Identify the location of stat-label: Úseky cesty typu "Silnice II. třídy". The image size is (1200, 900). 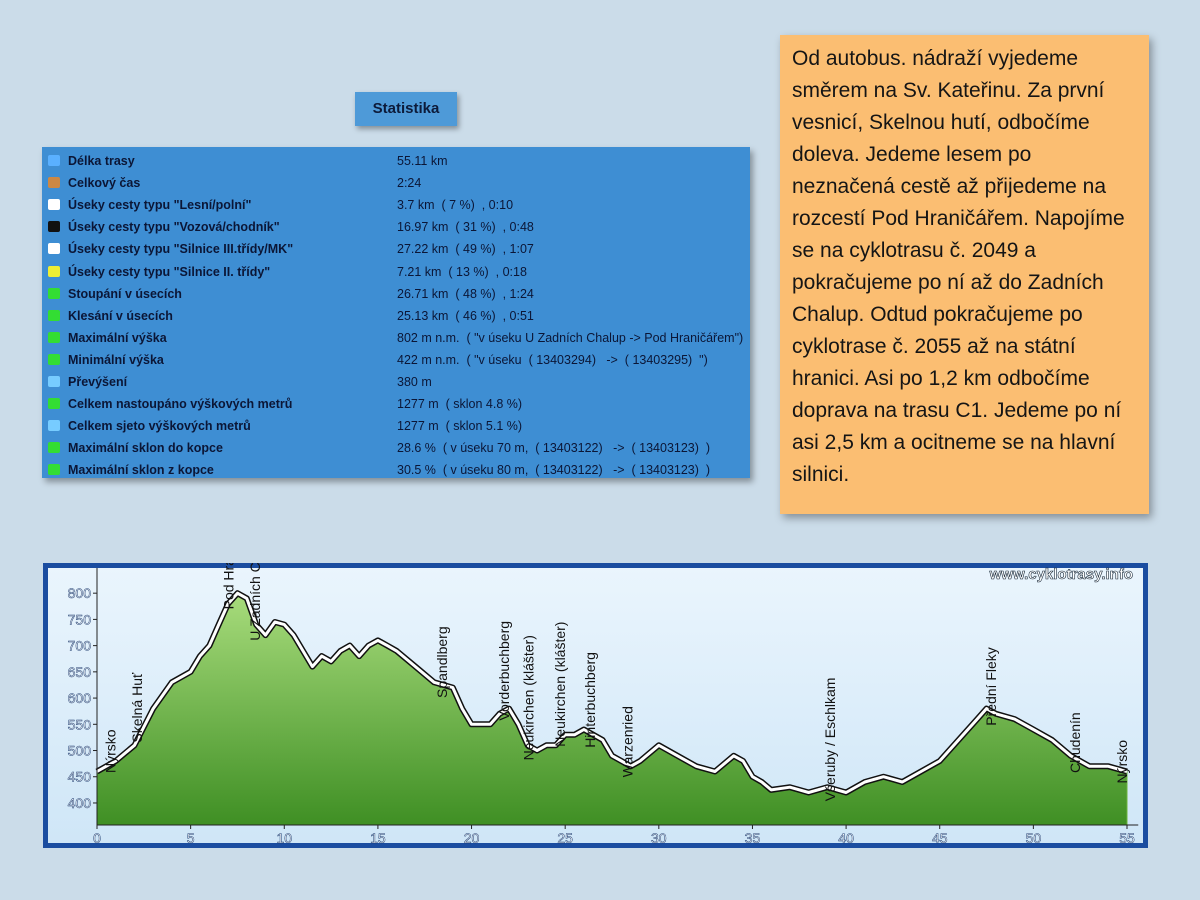
(169, 271).